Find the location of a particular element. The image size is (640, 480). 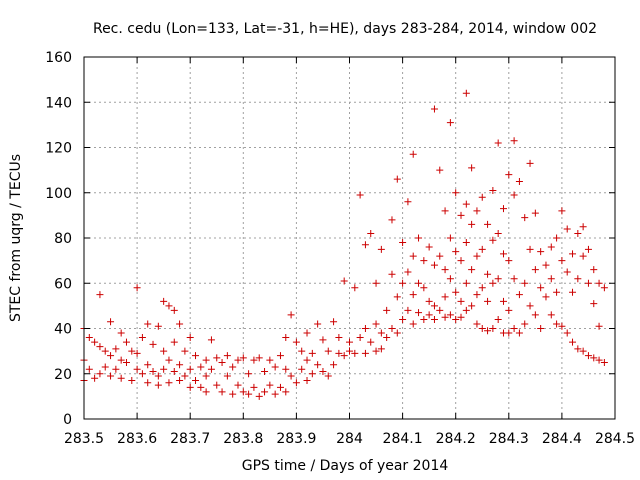

x-tick-label: 284.5 is located at coordinates (615, 439).